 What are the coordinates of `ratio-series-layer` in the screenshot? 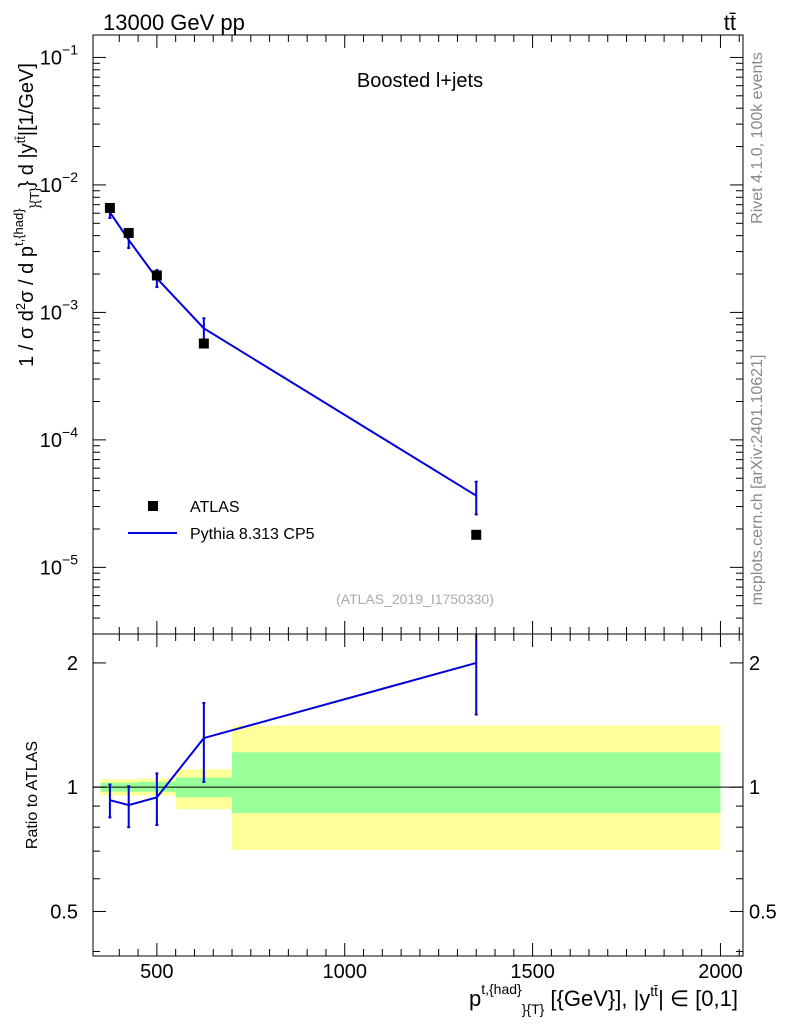 It's located at (293, 731).